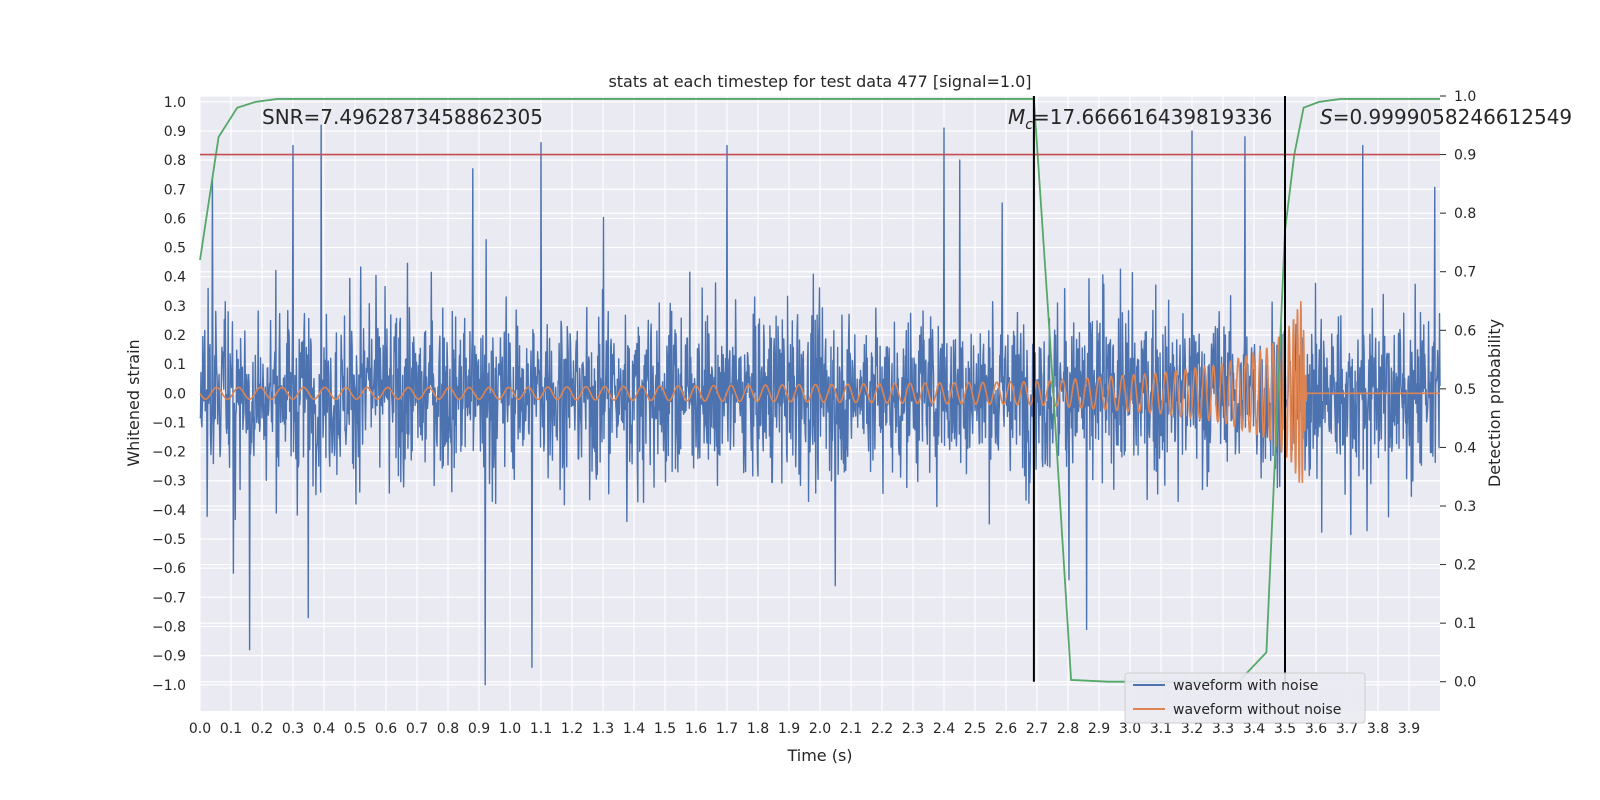 The height and width of the screenshot is (800, 1600). What do you see at coordinates (1006, 729) in the screenshot?
I see `x-tick-label: 2.6` at bounding box center [1006, 729].